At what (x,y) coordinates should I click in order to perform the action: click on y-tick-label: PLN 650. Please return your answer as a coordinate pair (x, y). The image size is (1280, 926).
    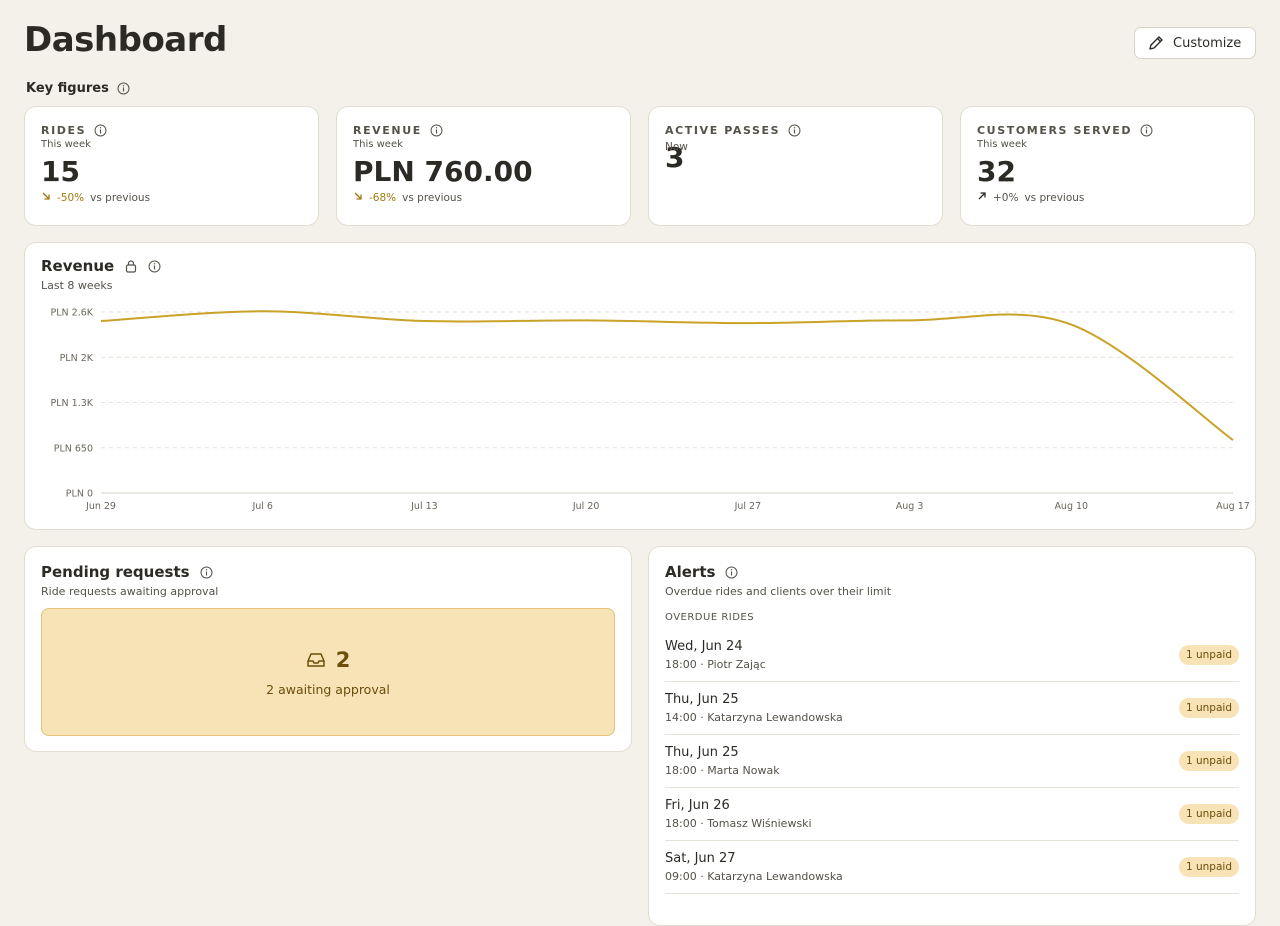
    Looking at the image, I should click on (73, 448).